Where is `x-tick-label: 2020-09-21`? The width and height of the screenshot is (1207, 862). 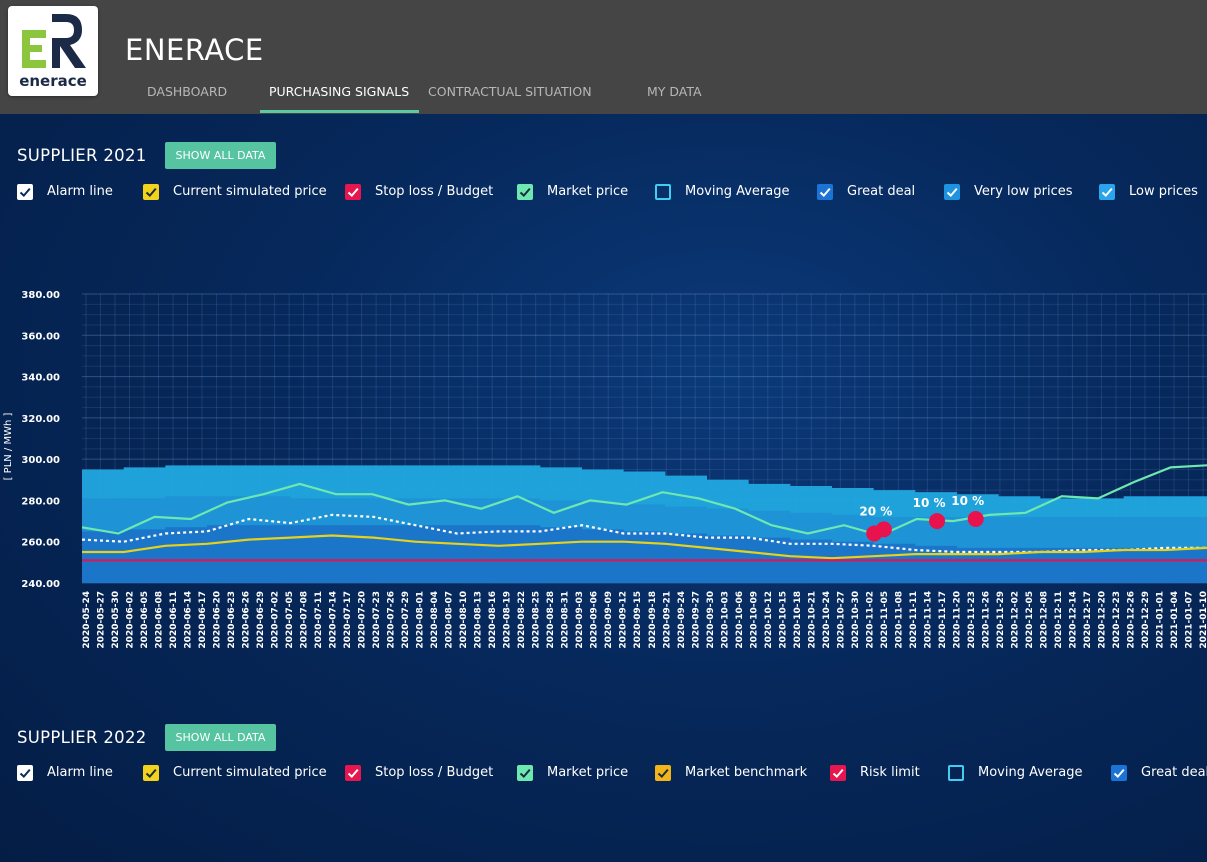 x-tick-label: 2020-09-21 is located at coordinates (667, 620).